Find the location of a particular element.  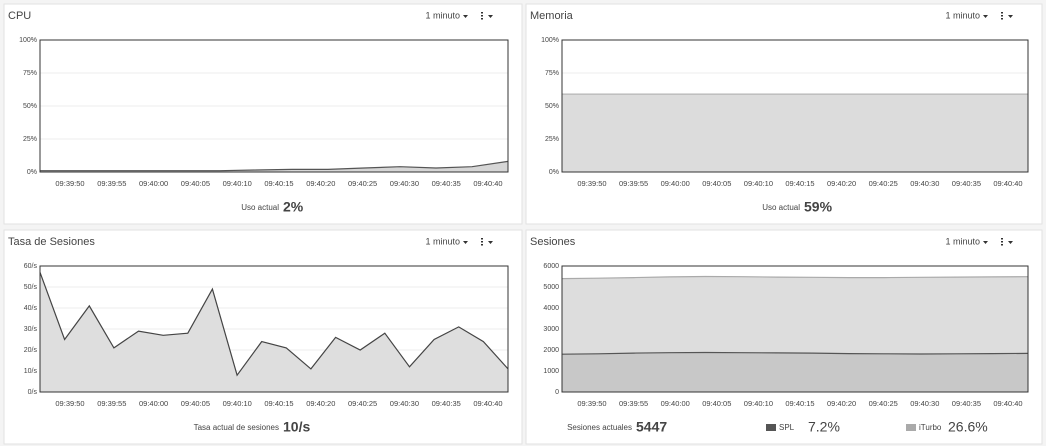

series-line is located at coordinates (274, 166).